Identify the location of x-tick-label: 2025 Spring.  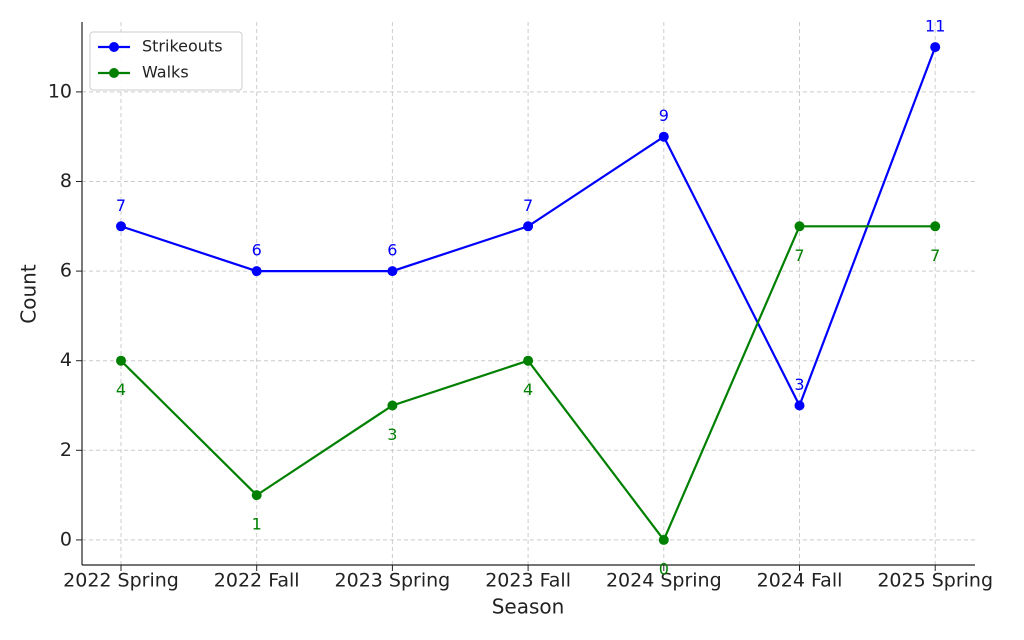
(935, 581).